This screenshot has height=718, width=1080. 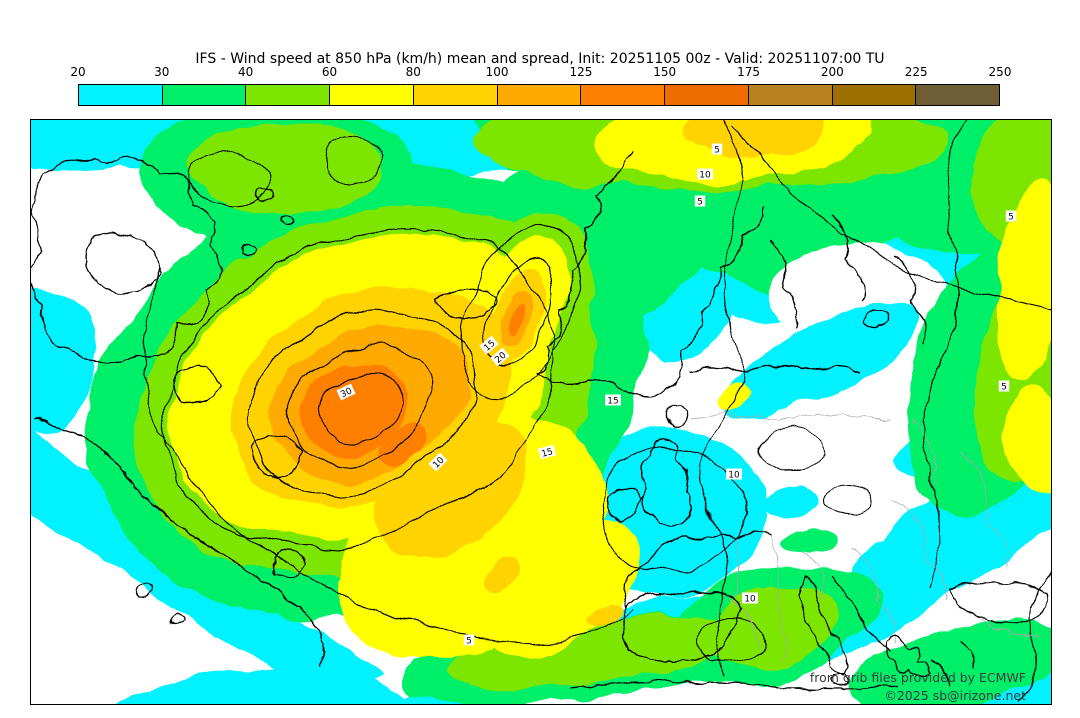 I want to click on colorbar-tick-label: 20, so click(x=78, y=72).